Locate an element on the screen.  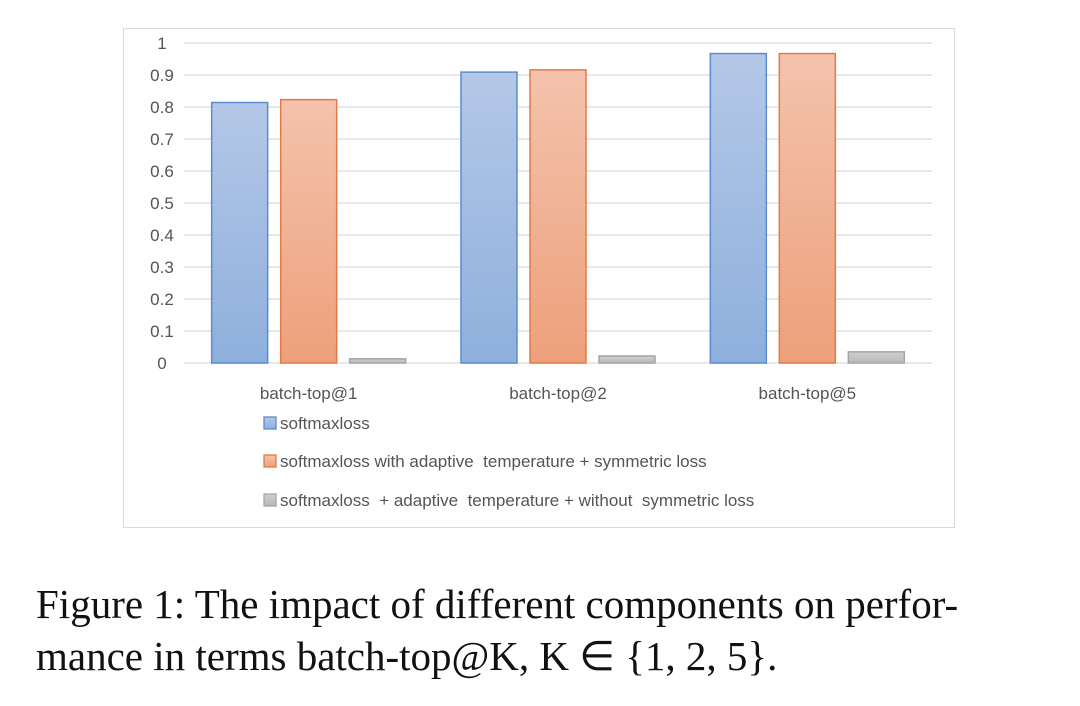
x-tick-label: batch-top@1 is located at coordinates (309, 393).